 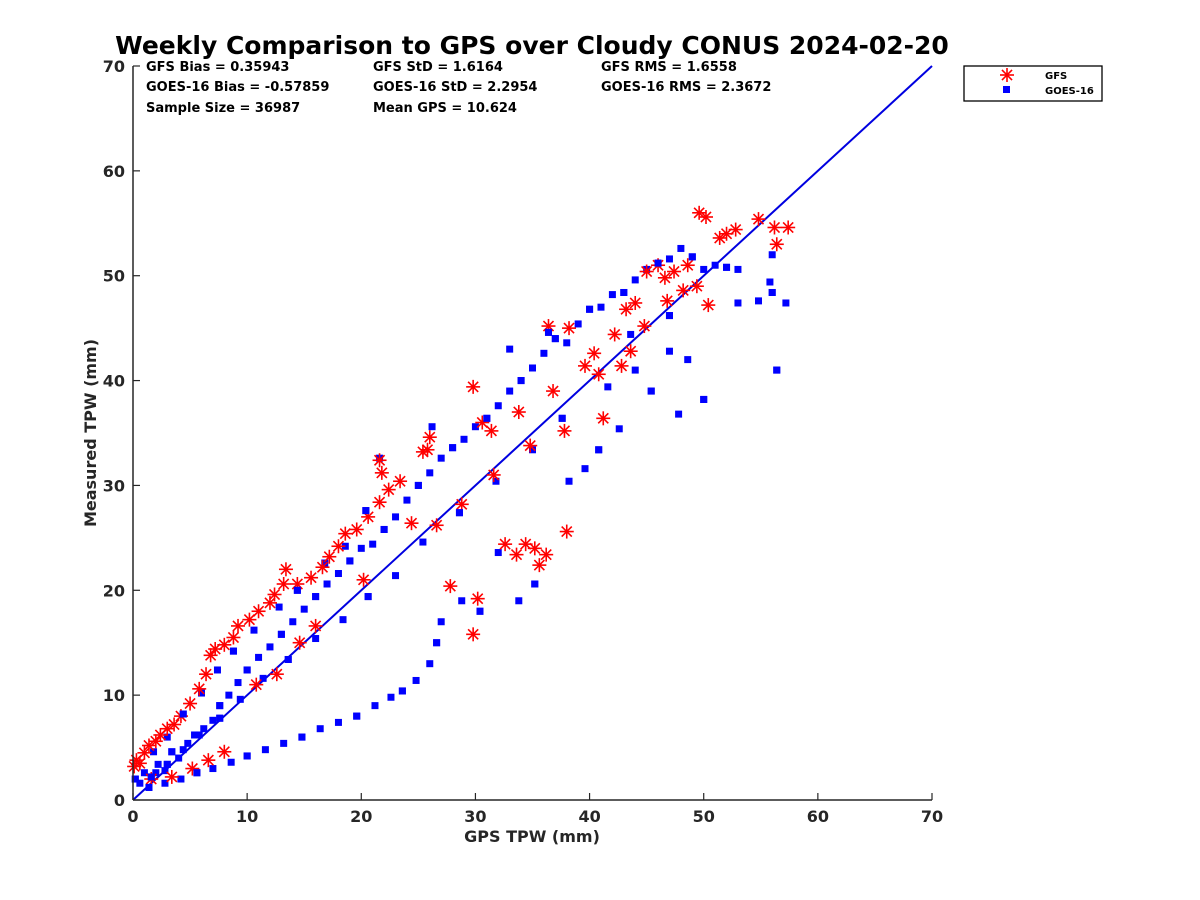 What do you see at coordinates (114, 590) in the screenshot?
I see `y-tick-label: 20` at bounding box center [114, 590].